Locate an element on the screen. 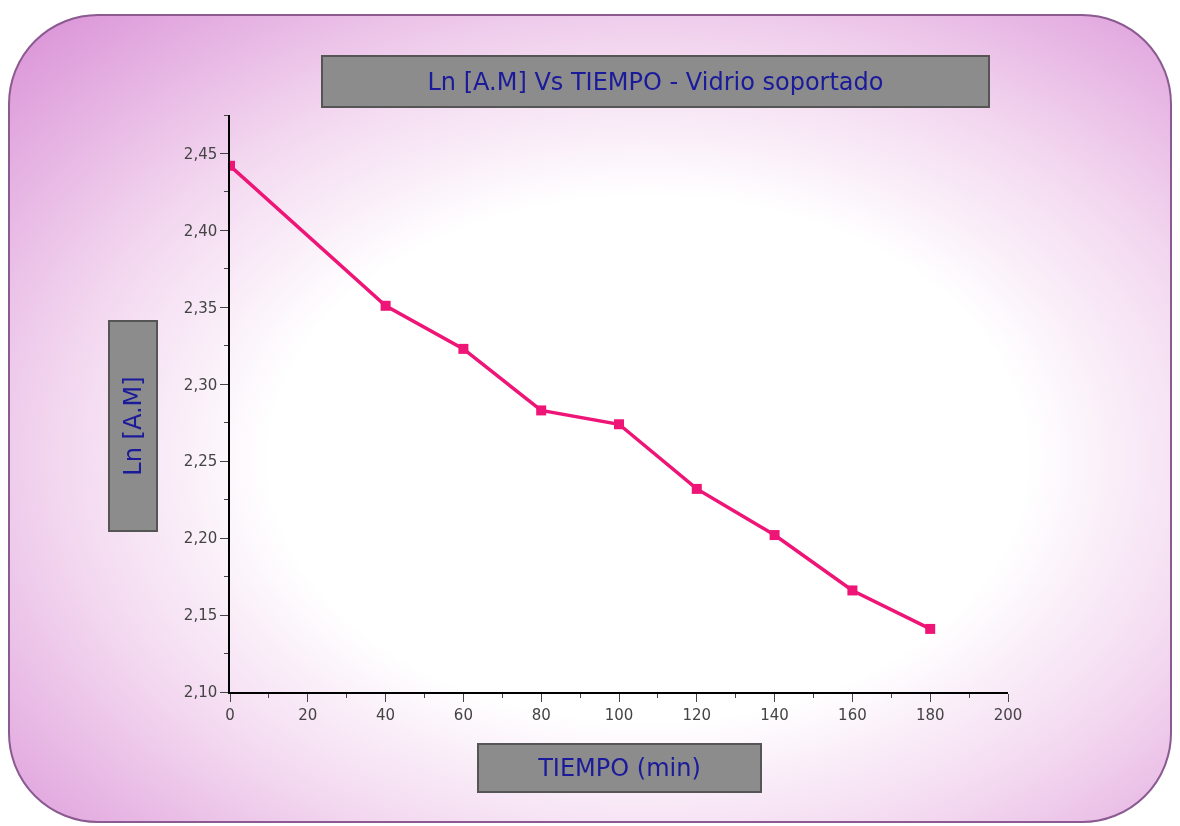 The height and width of the screenshot is (826, 1180). x-tick-label: 140 is located at coordinates (774, 714).